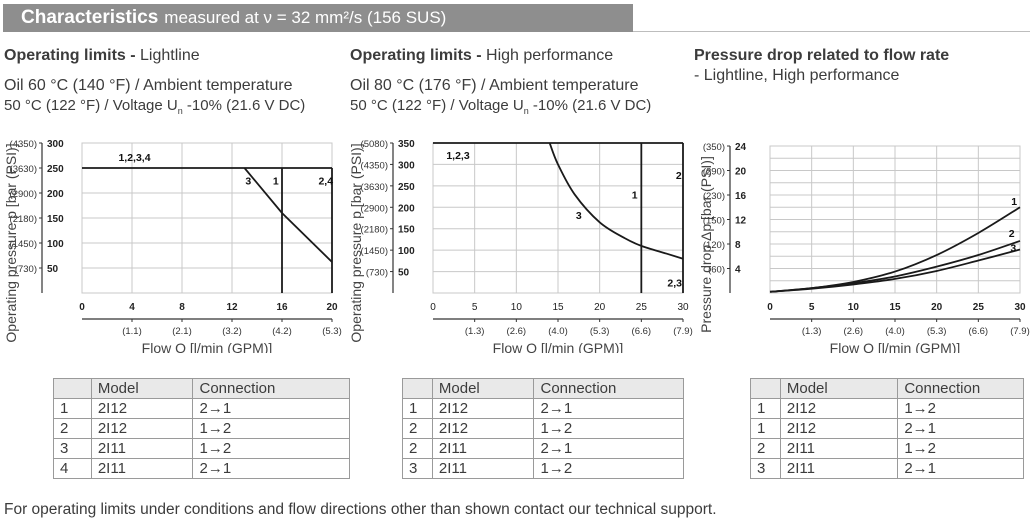 The height and width of the screenshot is (523, 1030). I want to click on svg-text: 250, so click(406, 187).